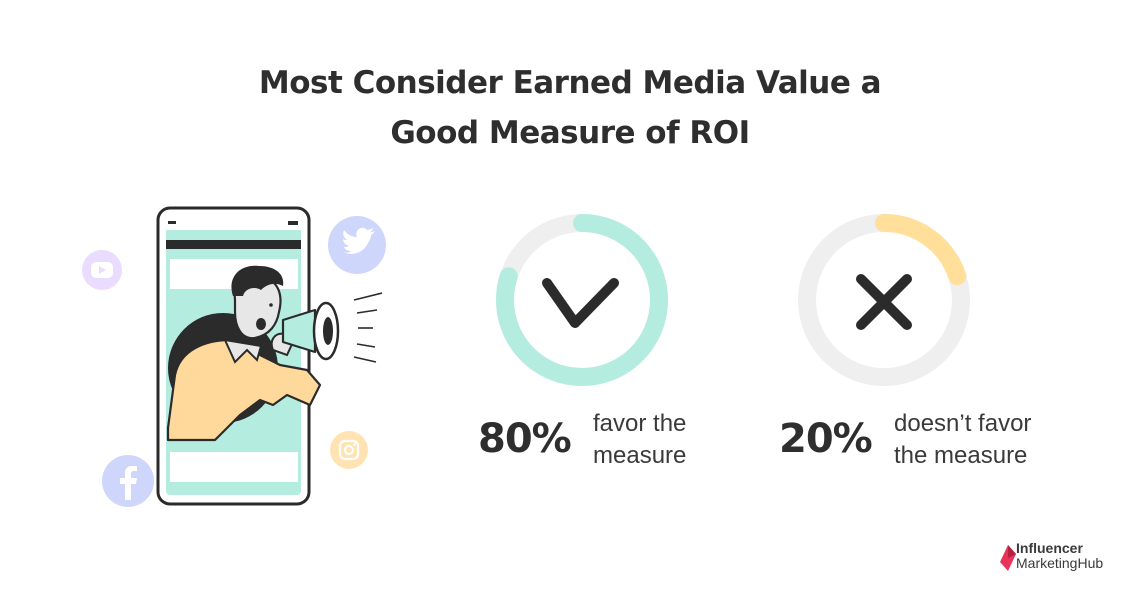  Describe the element at coordinates (962, 440) in the screenshot. I see `caption-unfavor: doesn’t favor the measure` at that location.